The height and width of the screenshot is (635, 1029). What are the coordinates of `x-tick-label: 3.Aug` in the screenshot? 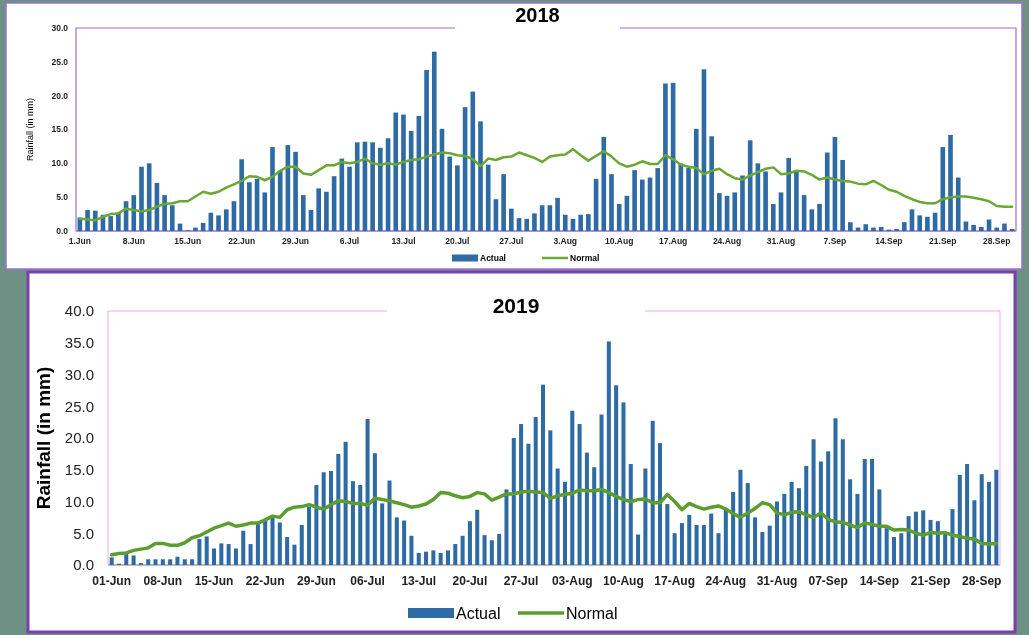 It's located at (565, 241).